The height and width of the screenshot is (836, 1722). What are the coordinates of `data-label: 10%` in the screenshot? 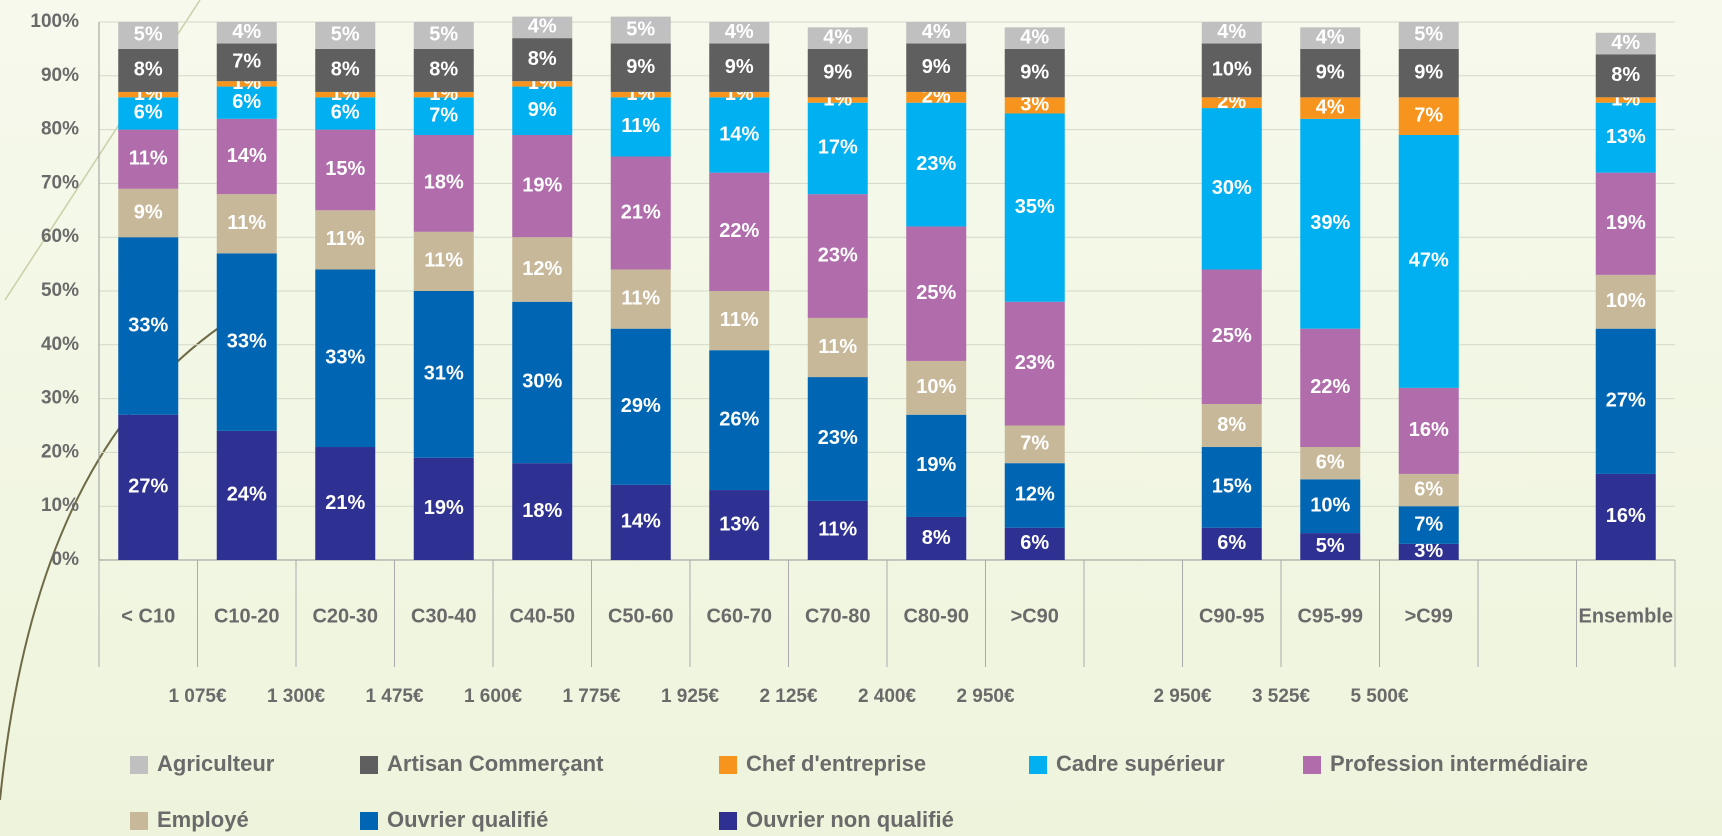 It's located at (1330, 505).